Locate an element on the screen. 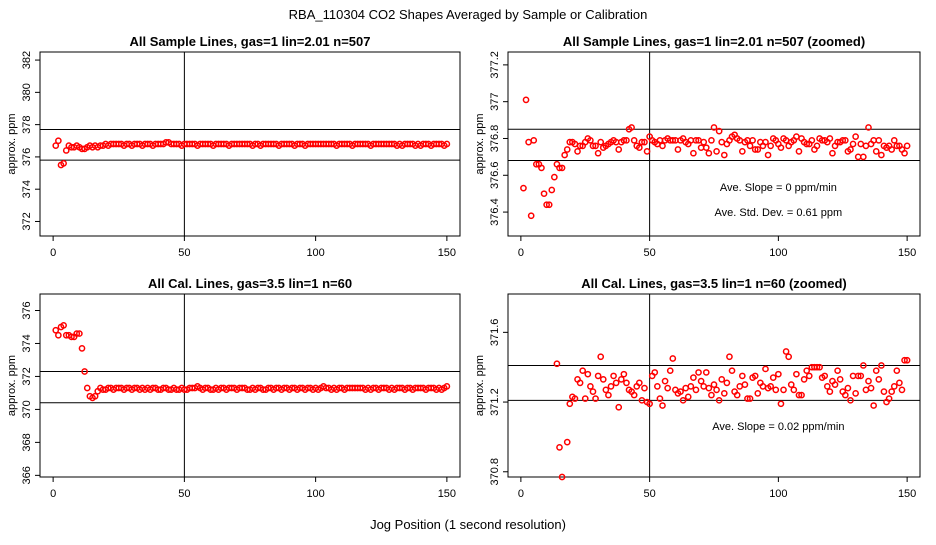 Image resolution: width=936 pixels, height=545 pixels. panel-3-ytick-label: 366 is located at coordinates (27, 475).